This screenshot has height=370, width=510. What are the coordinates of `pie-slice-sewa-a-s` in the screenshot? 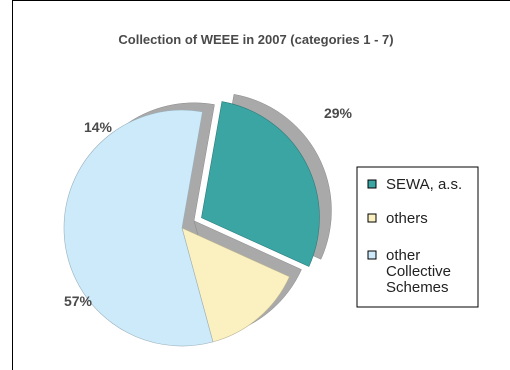 It's located at (260, 184).